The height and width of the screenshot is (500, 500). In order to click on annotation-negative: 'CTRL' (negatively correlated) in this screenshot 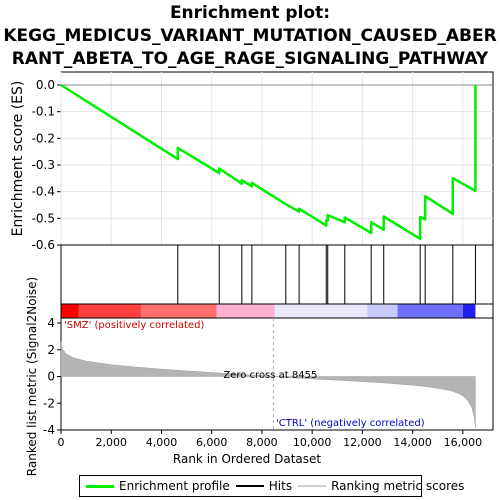, I will do `click(350, 423)`.